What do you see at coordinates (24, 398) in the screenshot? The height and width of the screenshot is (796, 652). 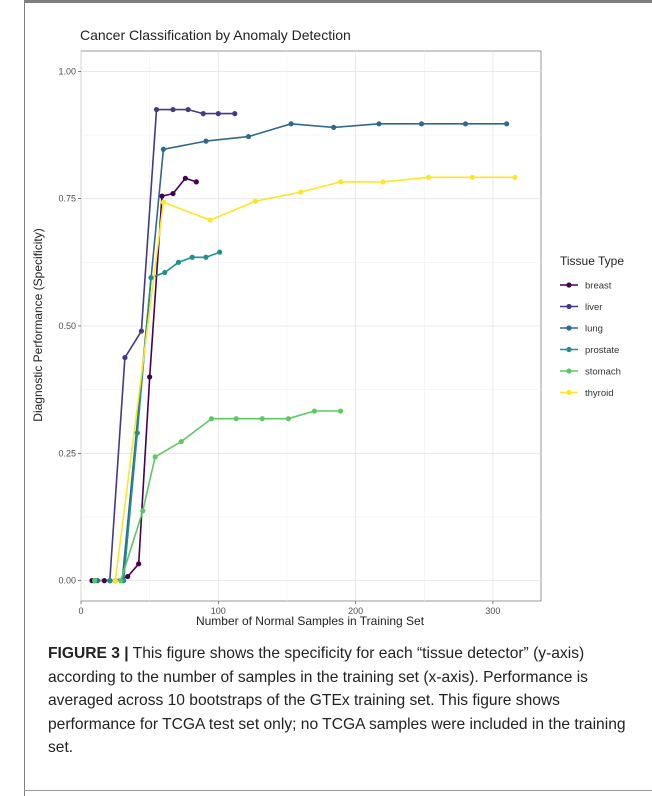 I see `frame-left-border` at bounding box center [24, 398].